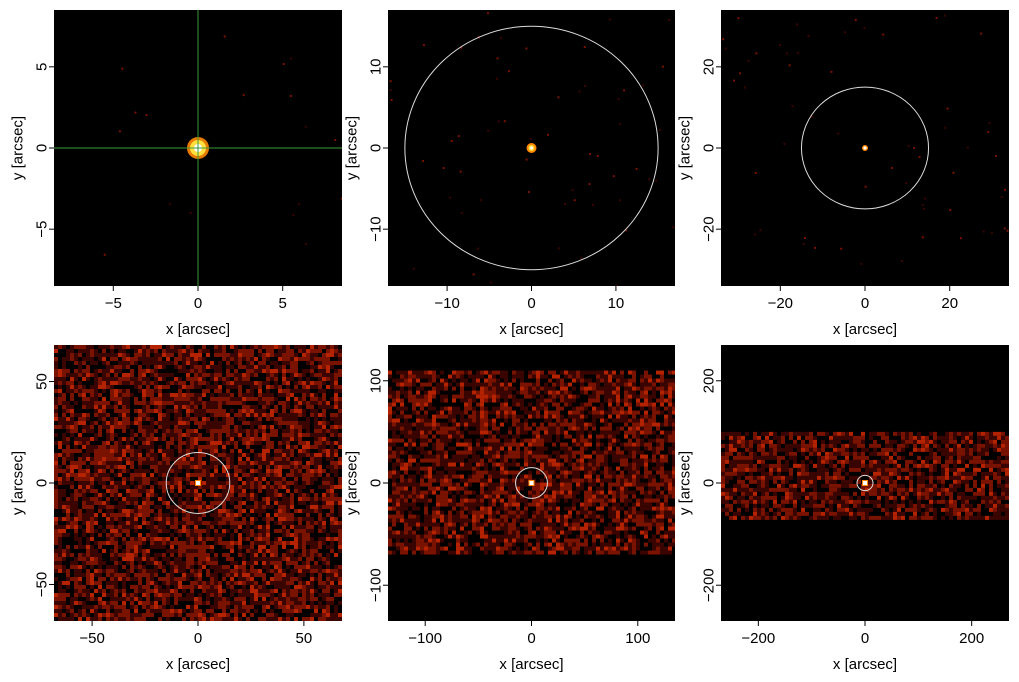  Describe the element at coordinates (283, 303) in the screenshot. I see `x-tick-label: 5` at that location.